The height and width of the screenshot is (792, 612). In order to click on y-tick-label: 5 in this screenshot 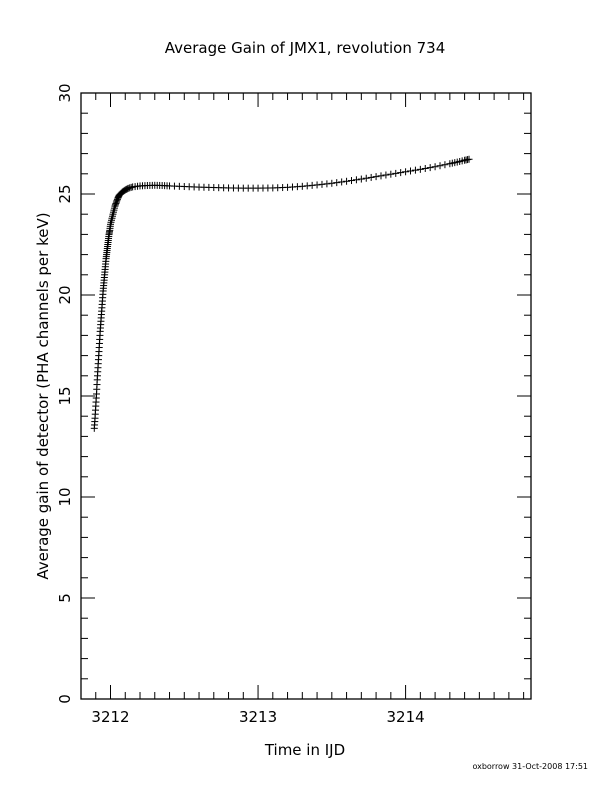, I will do `click(65, 598)`.